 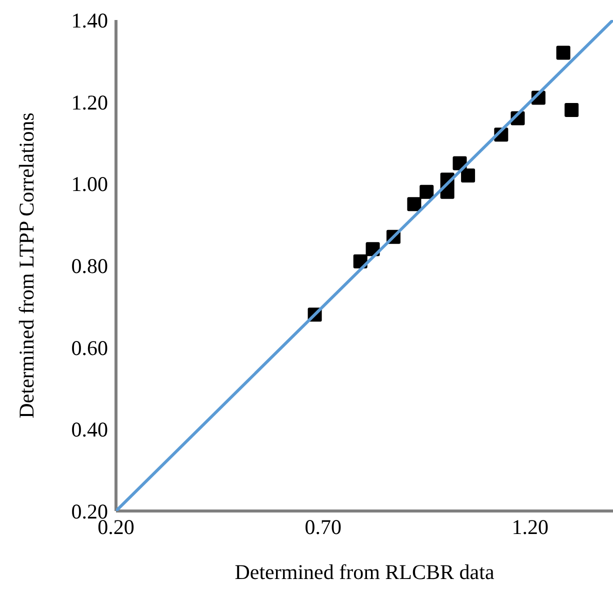 I want to click on y-tick-label: 0.80, so click(x=89, y=266).